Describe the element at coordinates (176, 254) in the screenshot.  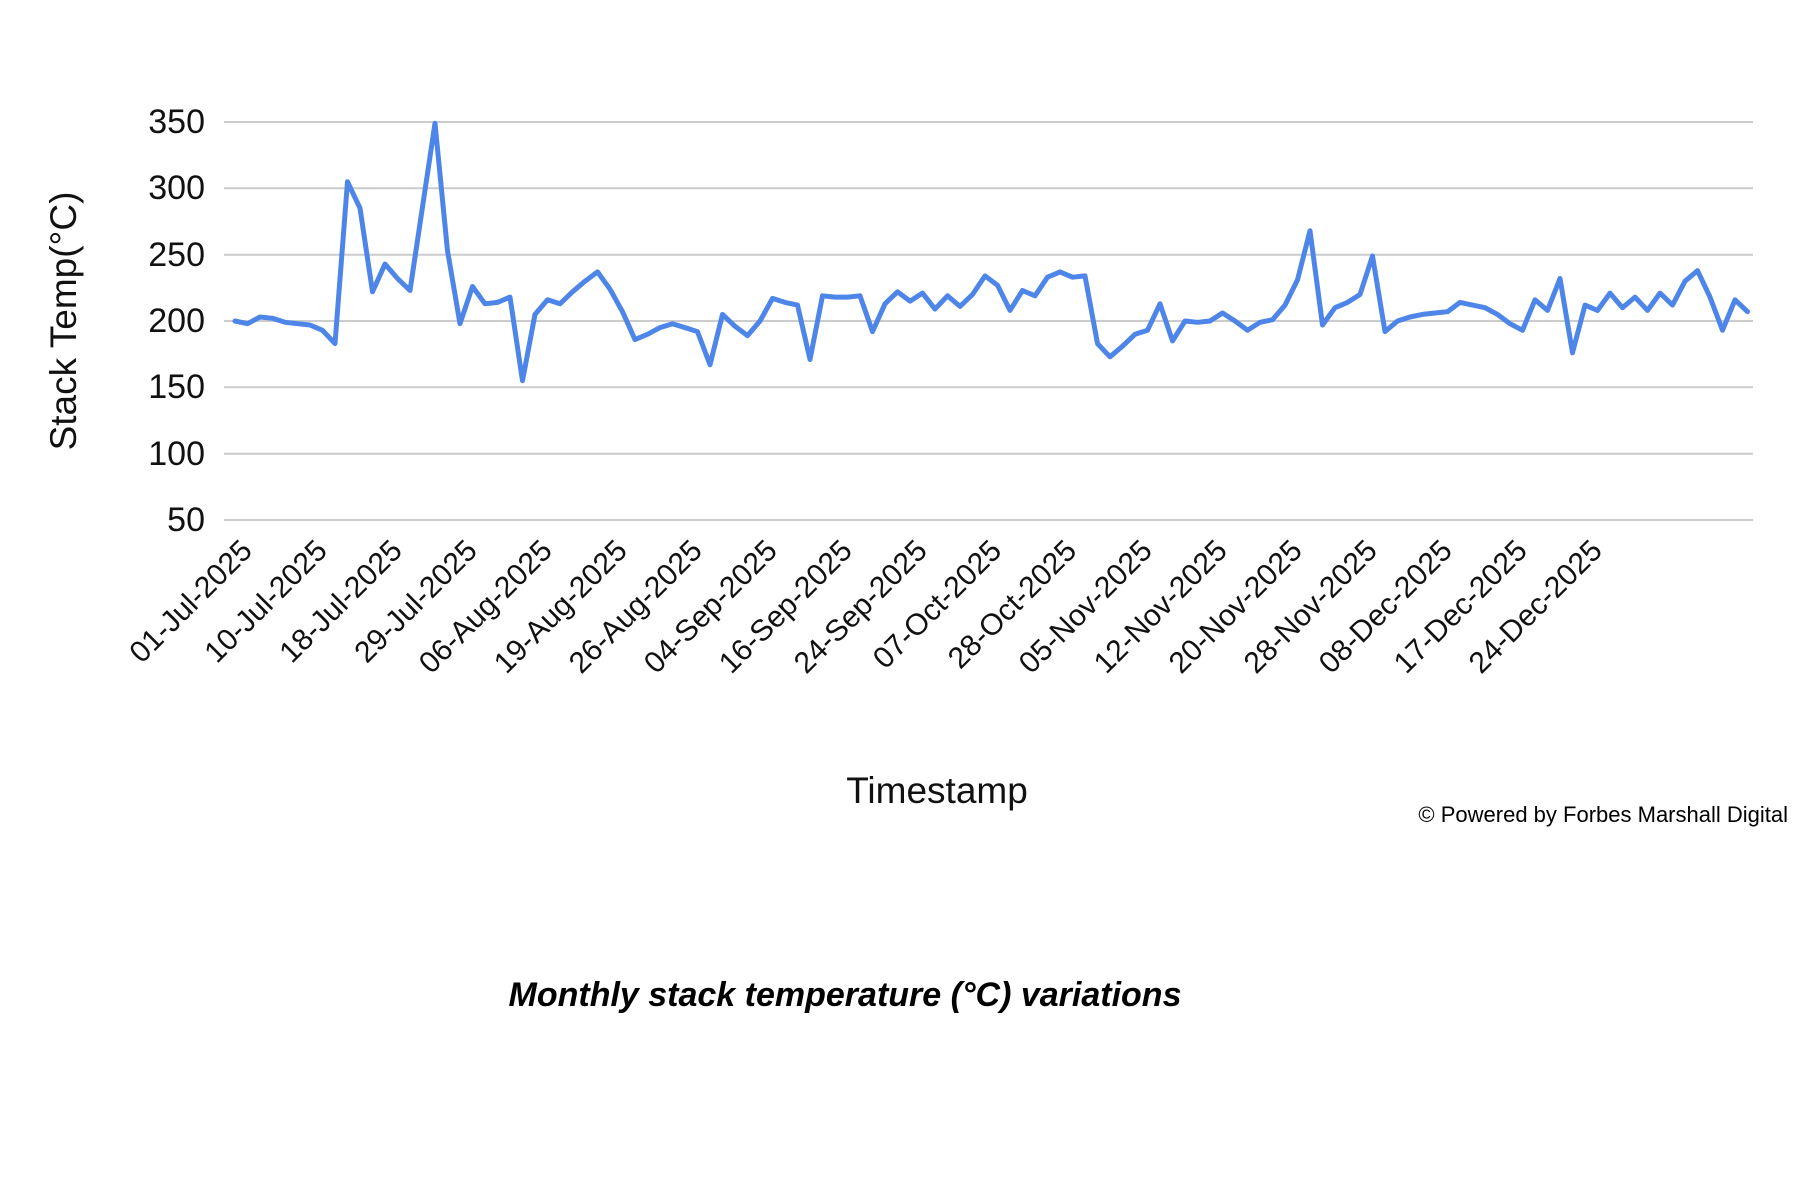
I see `y-axis-tick-label: 250` at that location.